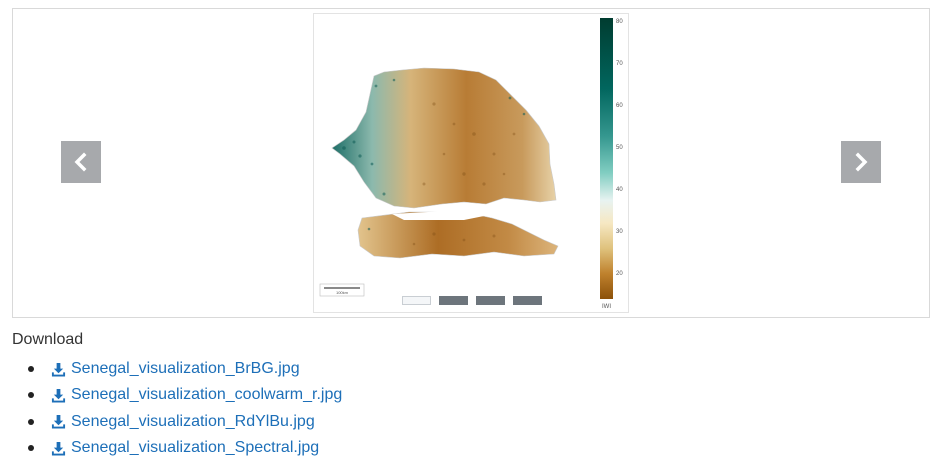 The height and width of the screenshot is (466, 944). I want to click on download-link-label: Senegal_visualization_RdYlBu.jpg, so click(193, 421).